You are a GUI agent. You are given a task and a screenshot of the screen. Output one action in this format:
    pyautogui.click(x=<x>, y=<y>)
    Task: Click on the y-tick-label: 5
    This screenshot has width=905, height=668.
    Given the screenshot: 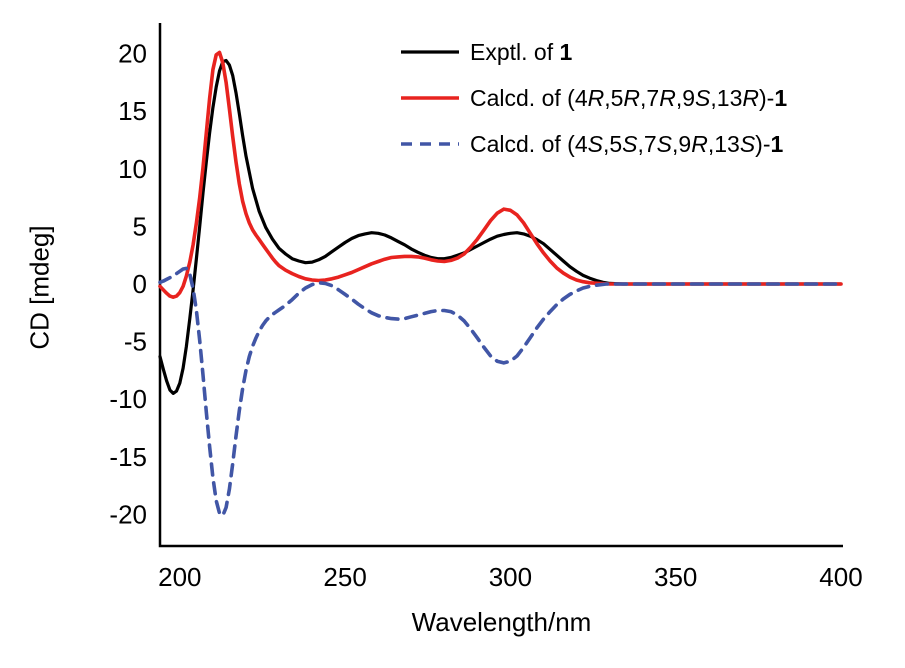 What is the action you would take?
    pyautogui.click(x=140, y=226)
    